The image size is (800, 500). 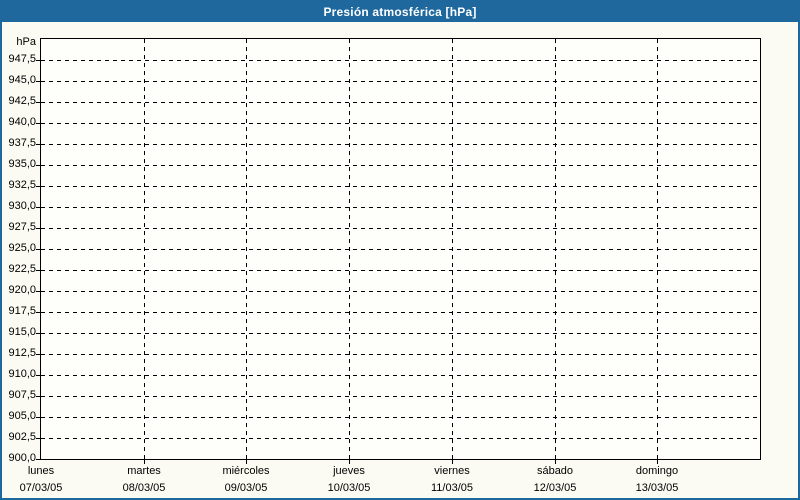 What do you see at coordinates (22, 248) in the screenshot?
I see `y-tick-label: 925,0` at bounding box center [22, 248].